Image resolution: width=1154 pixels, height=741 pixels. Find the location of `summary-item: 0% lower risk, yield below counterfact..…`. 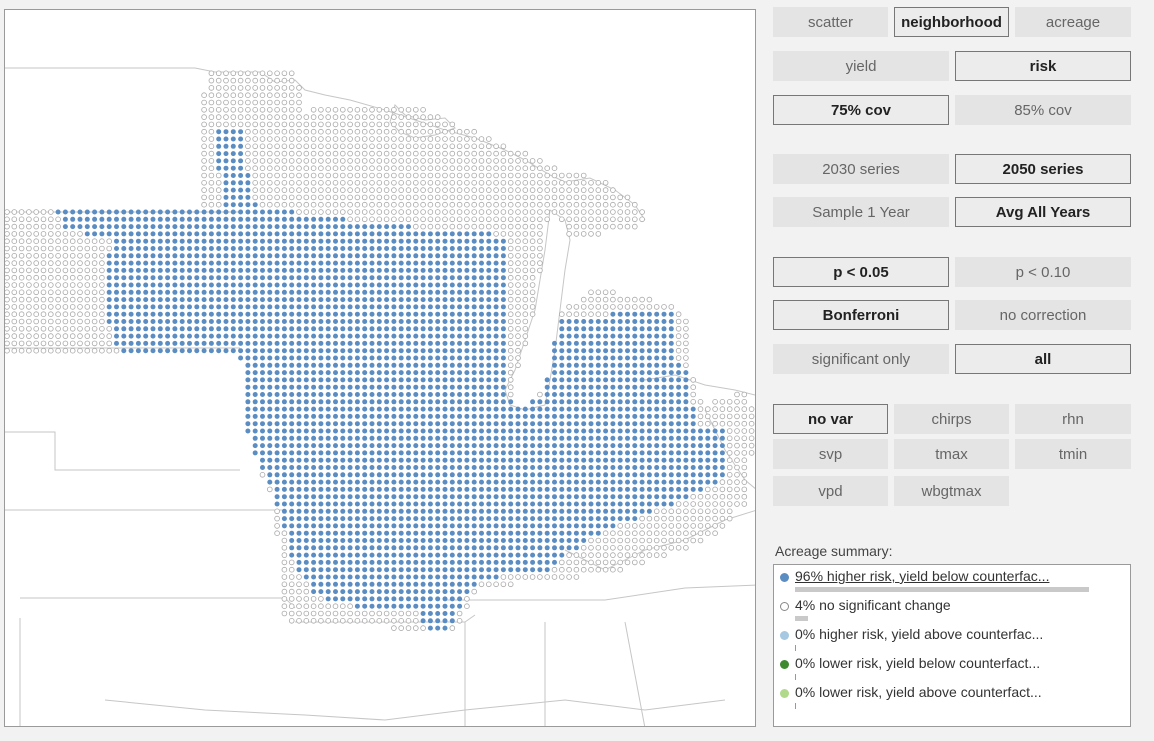

summary-item: 0% lower risk, yield below counterfact..… is located at coordinates (951, 667).